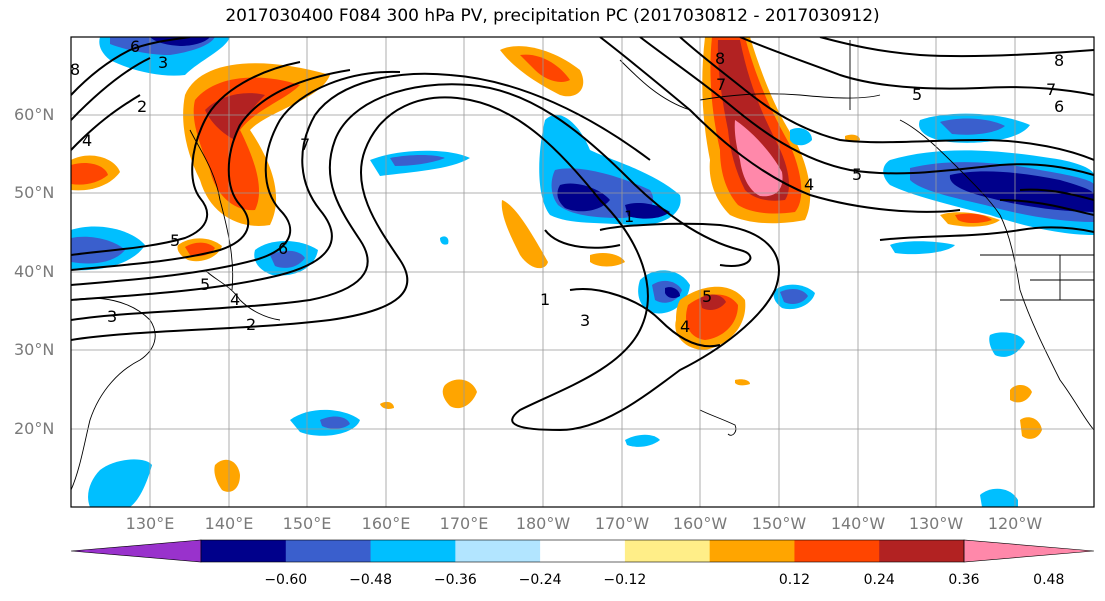 The image size is (1105, 601). I want to click on colorbar-extend-high, so click(1029, 551).